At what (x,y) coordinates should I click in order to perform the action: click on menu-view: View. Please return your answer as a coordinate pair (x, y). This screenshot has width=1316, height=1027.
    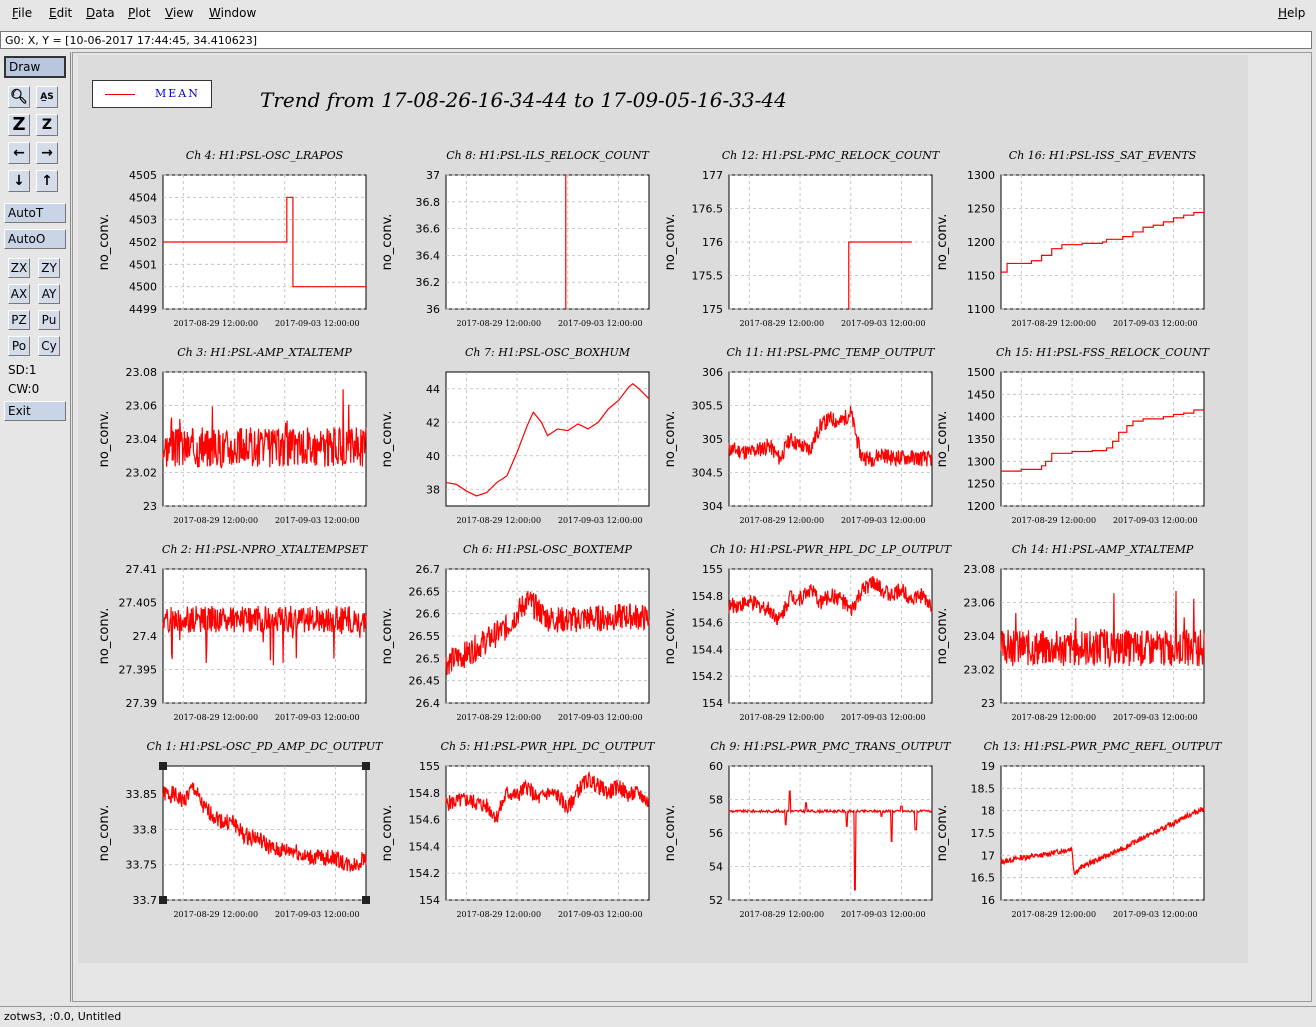
    Looking at the image, I should click on (179, 13).